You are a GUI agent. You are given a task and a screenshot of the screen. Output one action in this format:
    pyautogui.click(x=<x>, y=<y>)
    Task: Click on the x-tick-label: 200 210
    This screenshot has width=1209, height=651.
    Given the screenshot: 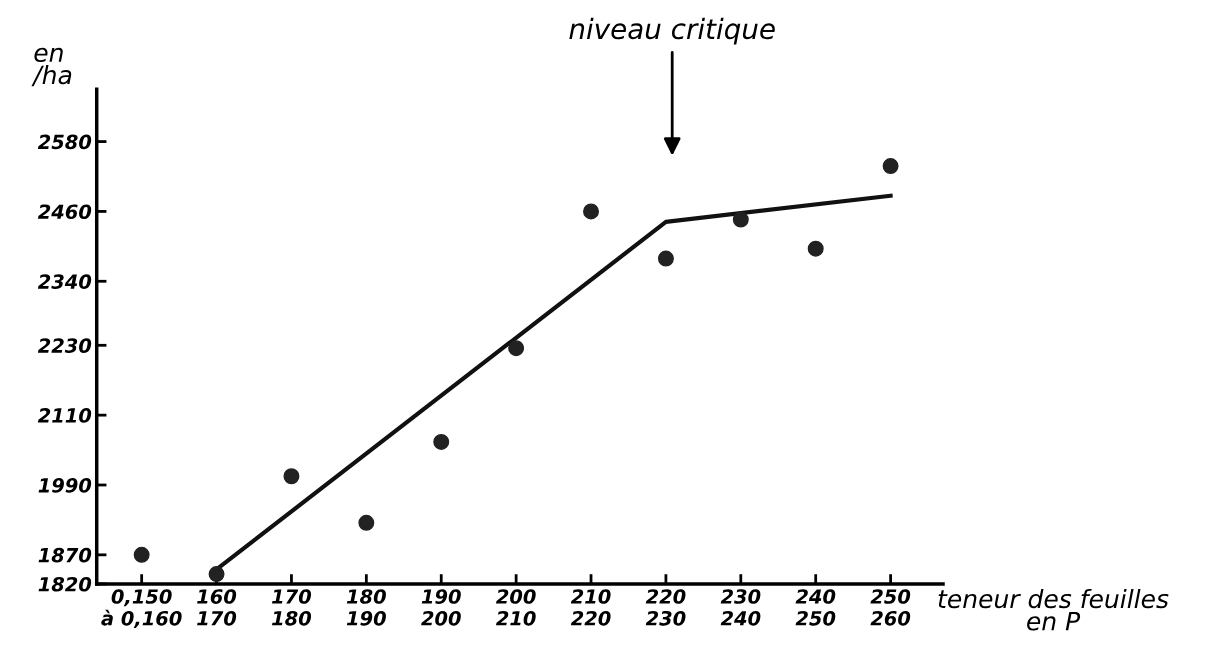 What is the action you would take?
    pyautogui.click(x=515, y=607)
    